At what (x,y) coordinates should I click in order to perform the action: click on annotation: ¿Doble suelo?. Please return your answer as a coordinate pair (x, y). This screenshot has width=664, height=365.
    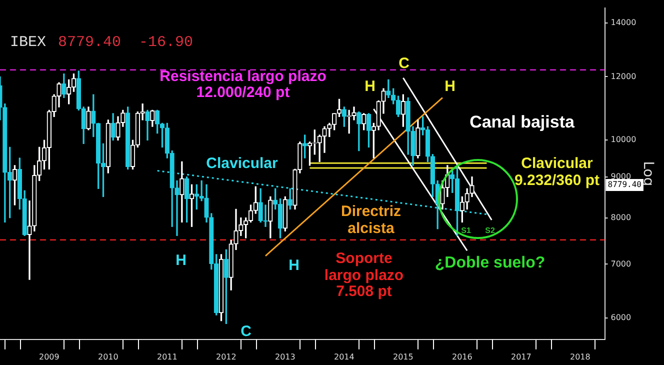
    Looking at the image, I should click on (490, 263).